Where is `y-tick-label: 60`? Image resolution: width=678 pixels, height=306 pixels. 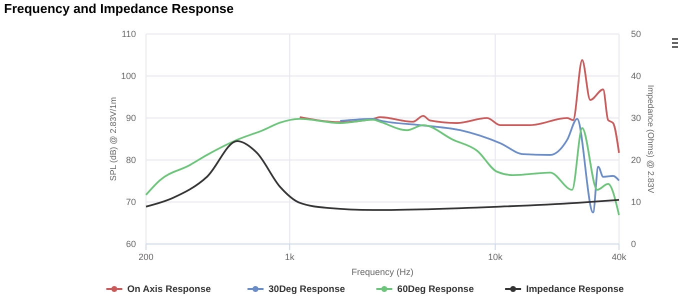 y-tick-label: 60 is located at coordinates (131, 244).